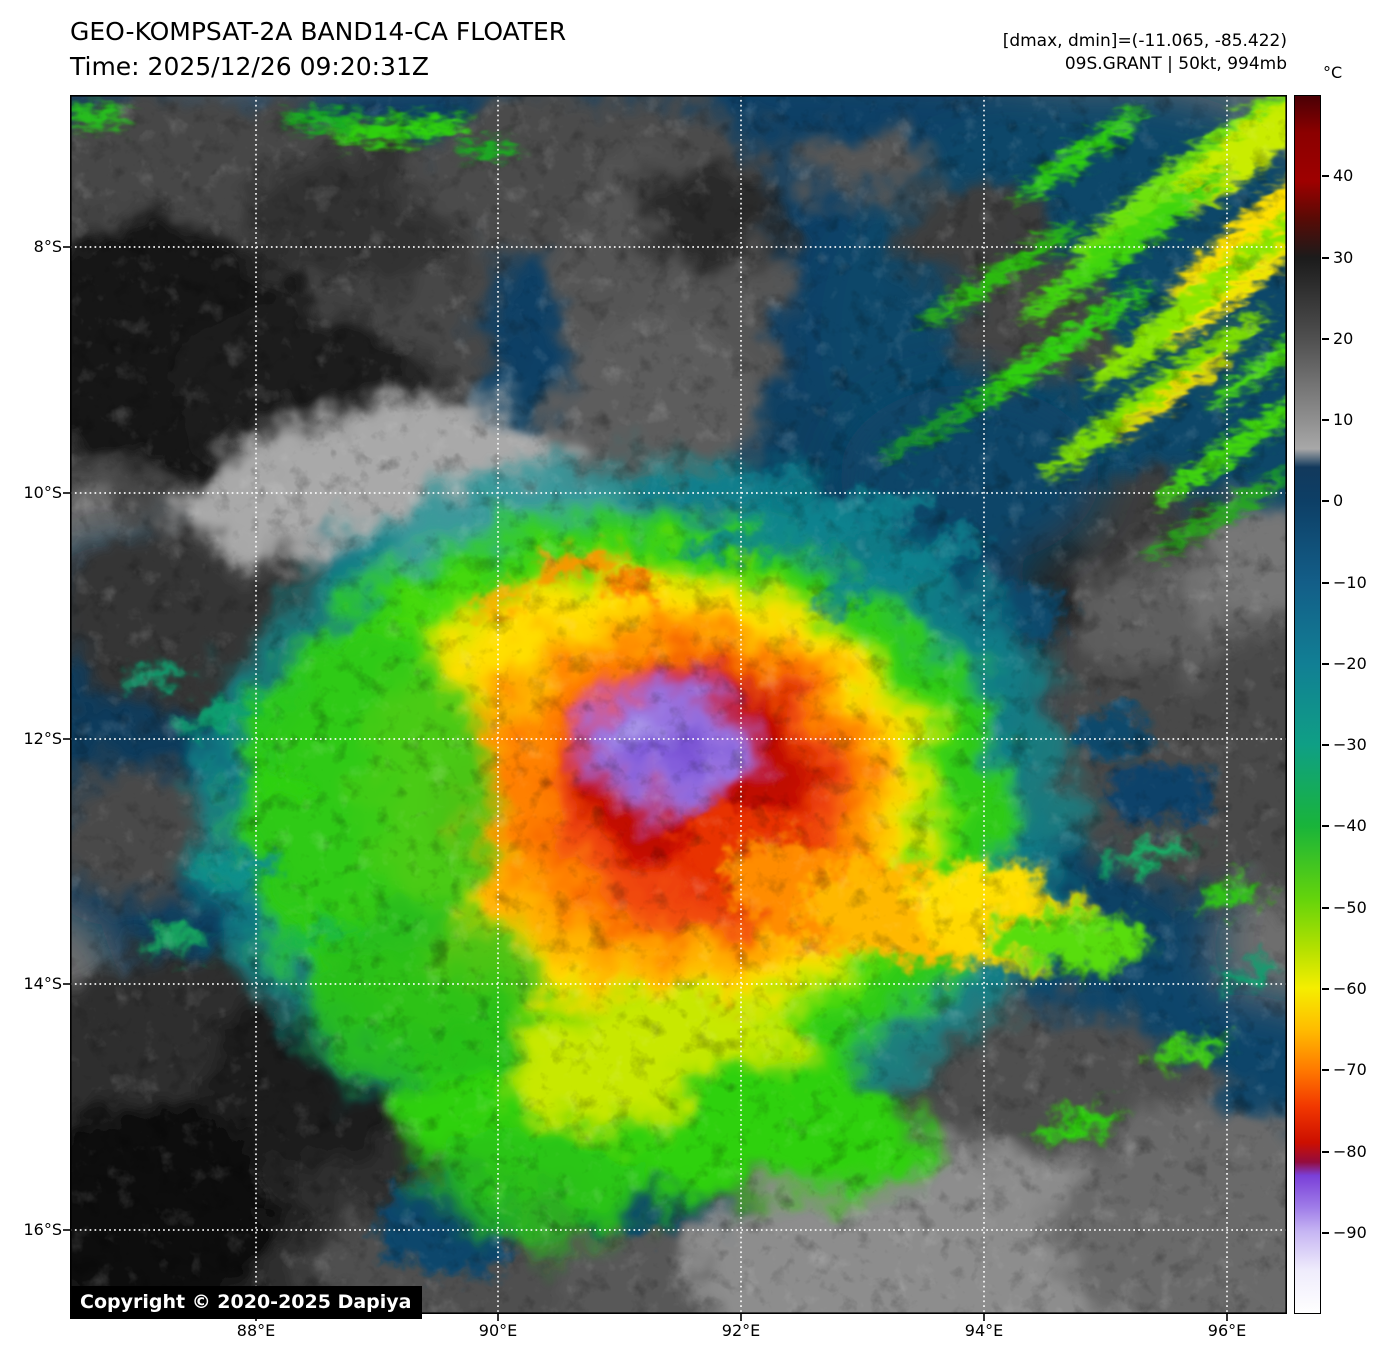 The image size is (1388, 1359). I want to click on page-title: GEO-KOMPSAT-2A BAND14-CA FLOATER, so click(318, 31).